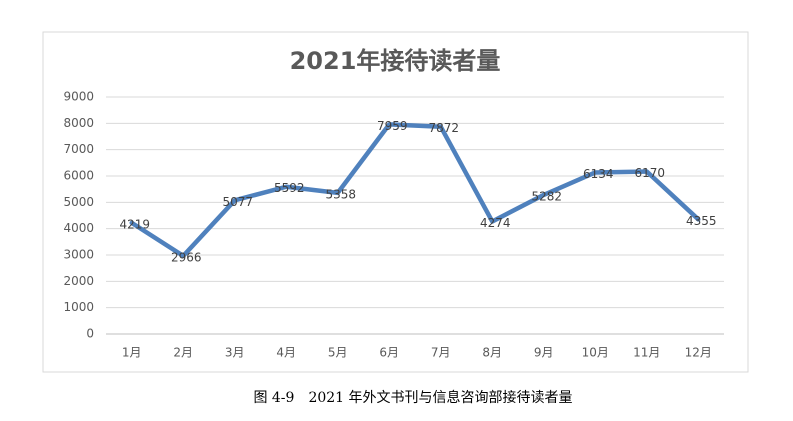 The width and height of the screenshot is (793, 421). I want to click on x-tick-label: 4月, so click(286, 353).